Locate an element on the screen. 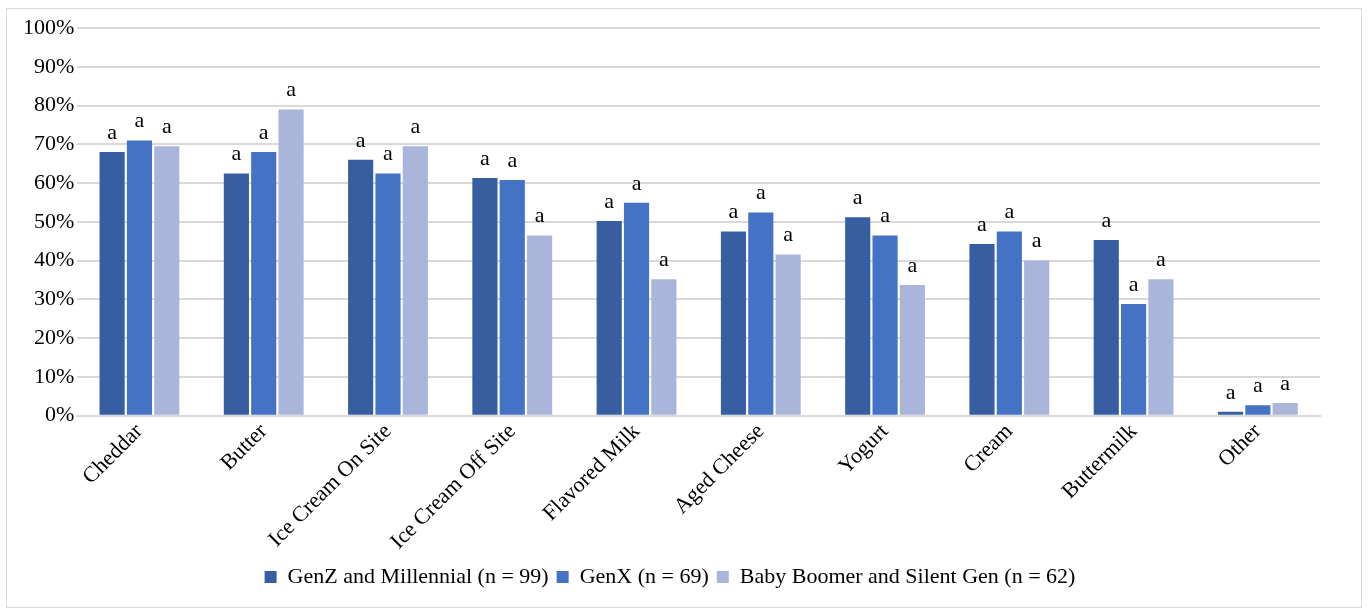  y-tick-label: 100% is located at coordinates (49, 26).